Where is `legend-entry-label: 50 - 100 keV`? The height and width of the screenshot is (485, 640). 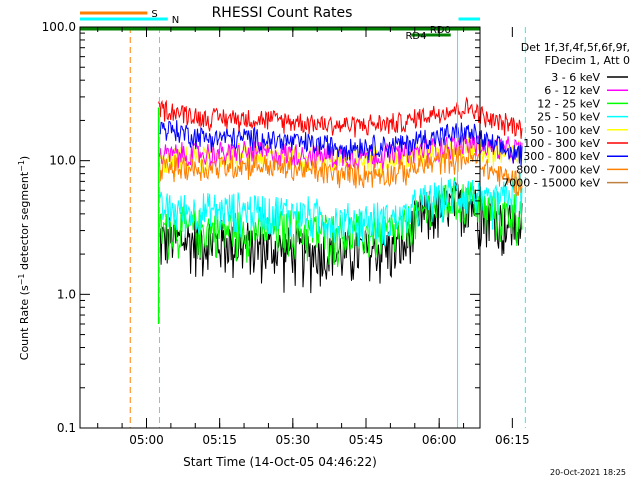 legend-entry-label: 50 - 100 keV is located at coordinates (565, 130).